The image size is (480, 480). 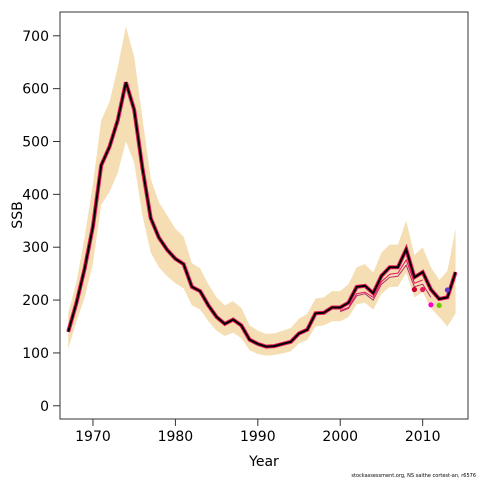 What do you see at coordinates (93, 437) in the screenshot?
I see `x-tick-label: 1970` at bounding box center [93, 437].